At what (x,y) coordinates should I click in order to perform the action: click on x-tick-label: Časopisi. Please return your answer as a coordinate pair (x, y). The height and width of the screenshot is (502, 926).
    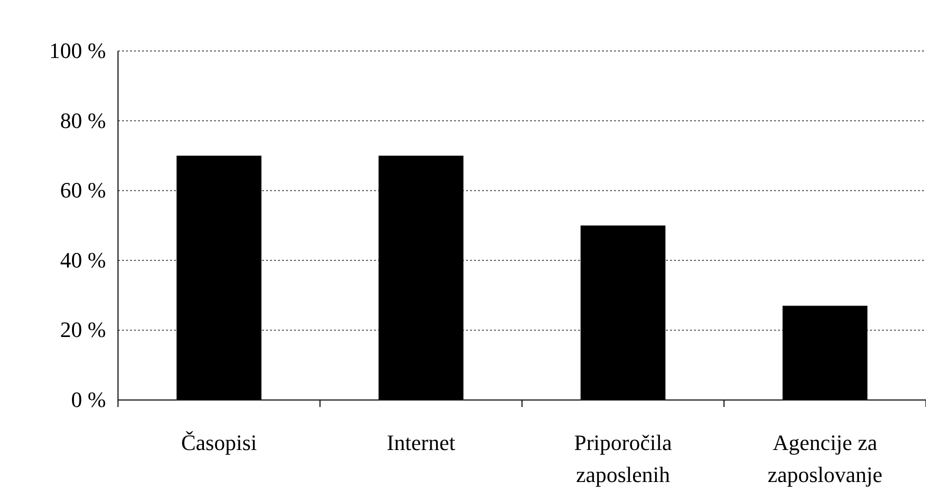
    Looking at the image, I should click on (219, 442).